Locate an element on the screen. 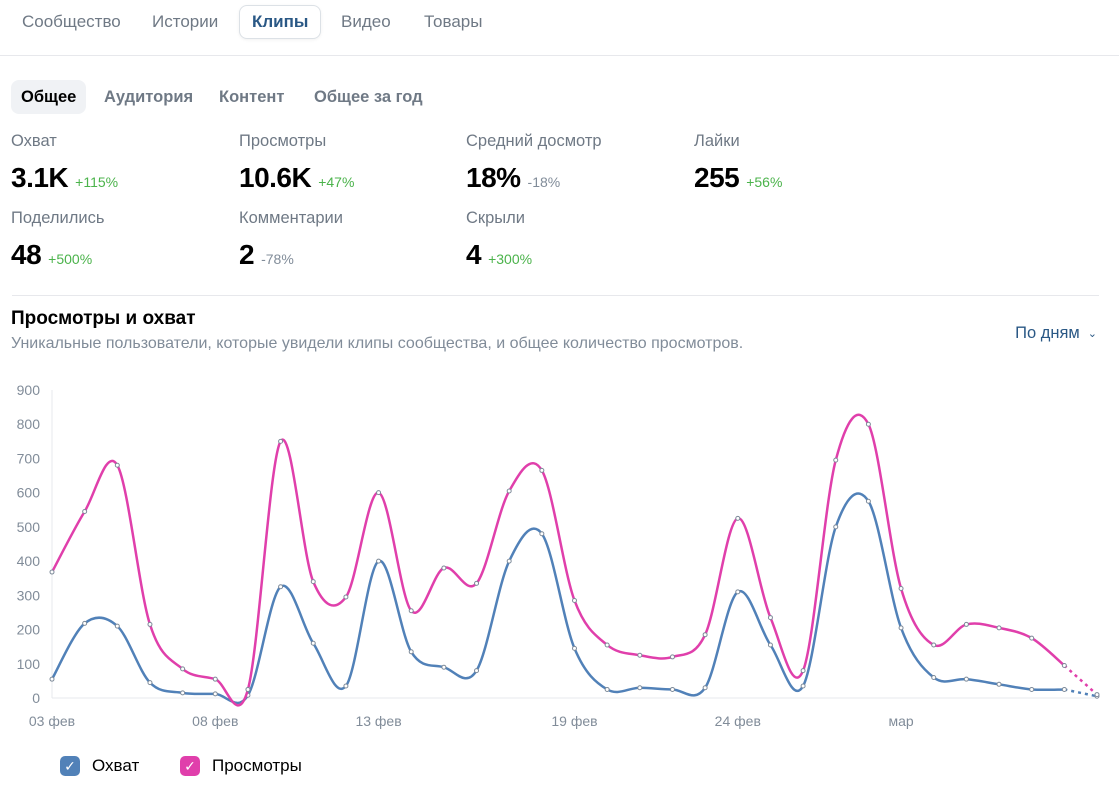 Image resolution: width=1119 pixels, height=800 pixels. legend-item-views: ✓ Просмотры is located at coordinates (241, 766).